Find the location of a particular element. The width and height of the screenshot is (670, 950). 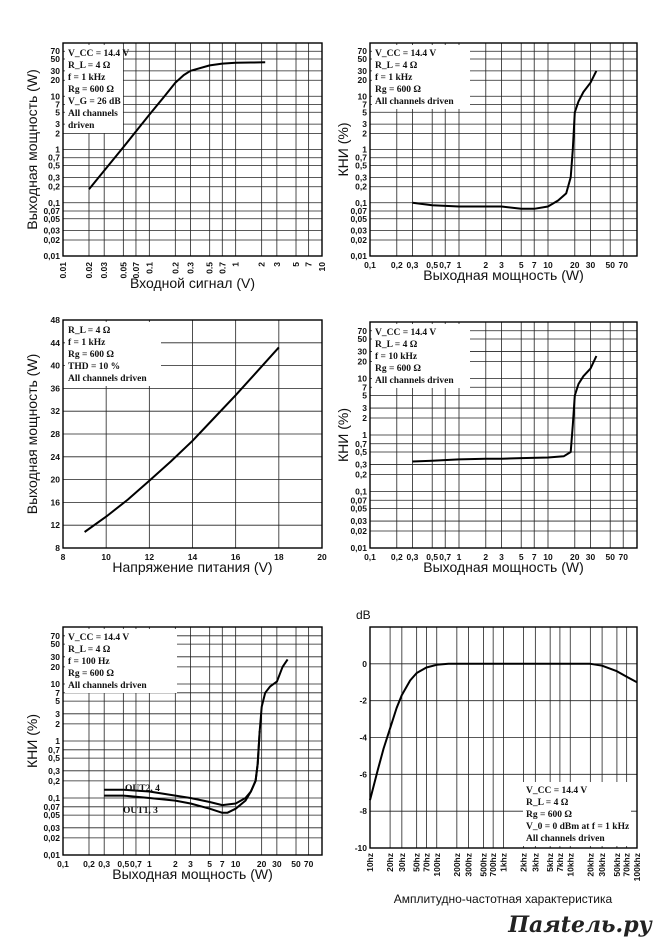

x-tick-label: 3khz is located at coordinates (535, 862).